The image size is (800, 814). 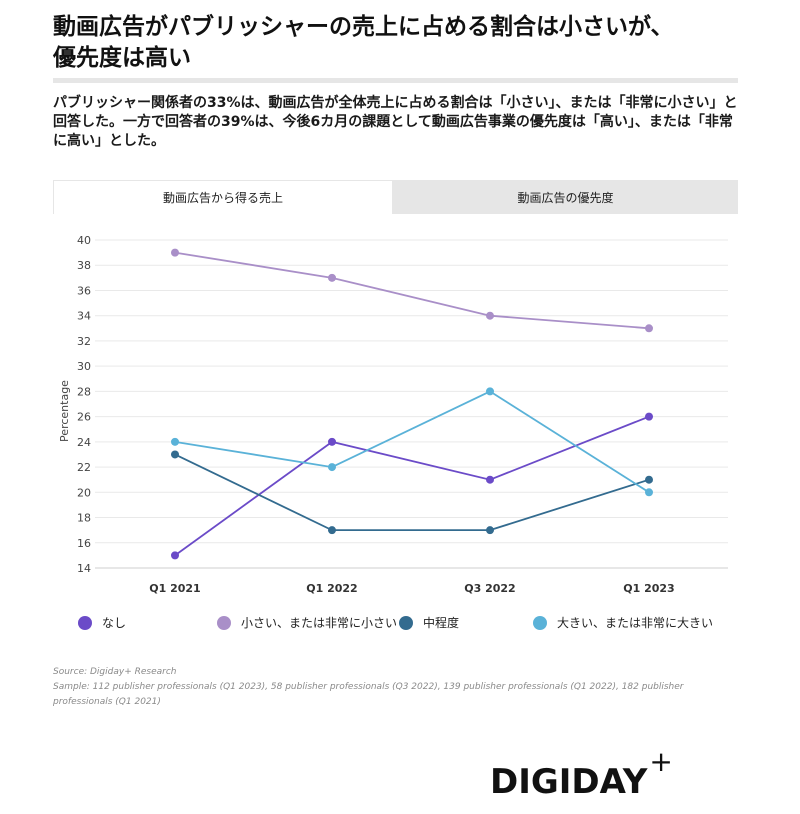 What do you see at coordinates (489, 588) in the screenshot?
I see `x-tick-label: Q3 2022` at bounding box center [489, 588].